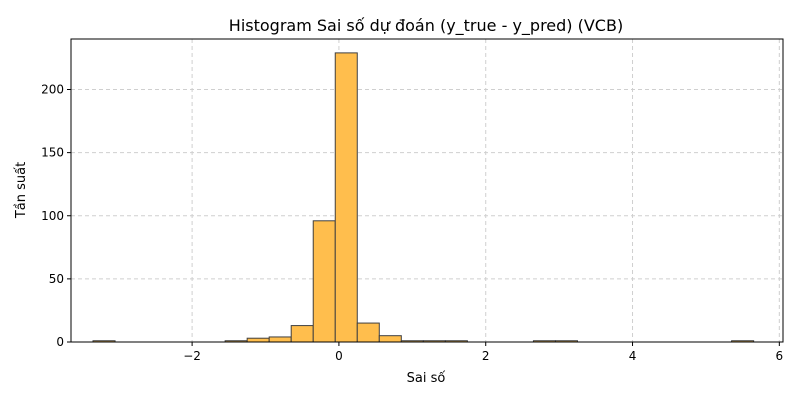 Image resolution: width=800 pixels, height=400 pixels. Describe the element at coordinates (486, 356) in the screenshot. I see `x-tick-label: 2` at that location.